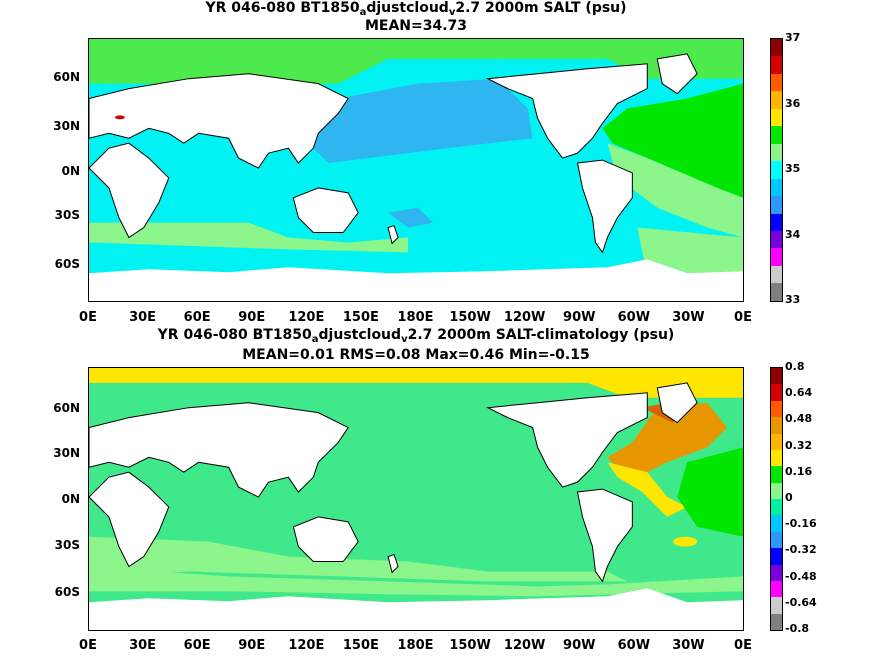  I want to click on colorbar-label: 37, so click(793, 37).